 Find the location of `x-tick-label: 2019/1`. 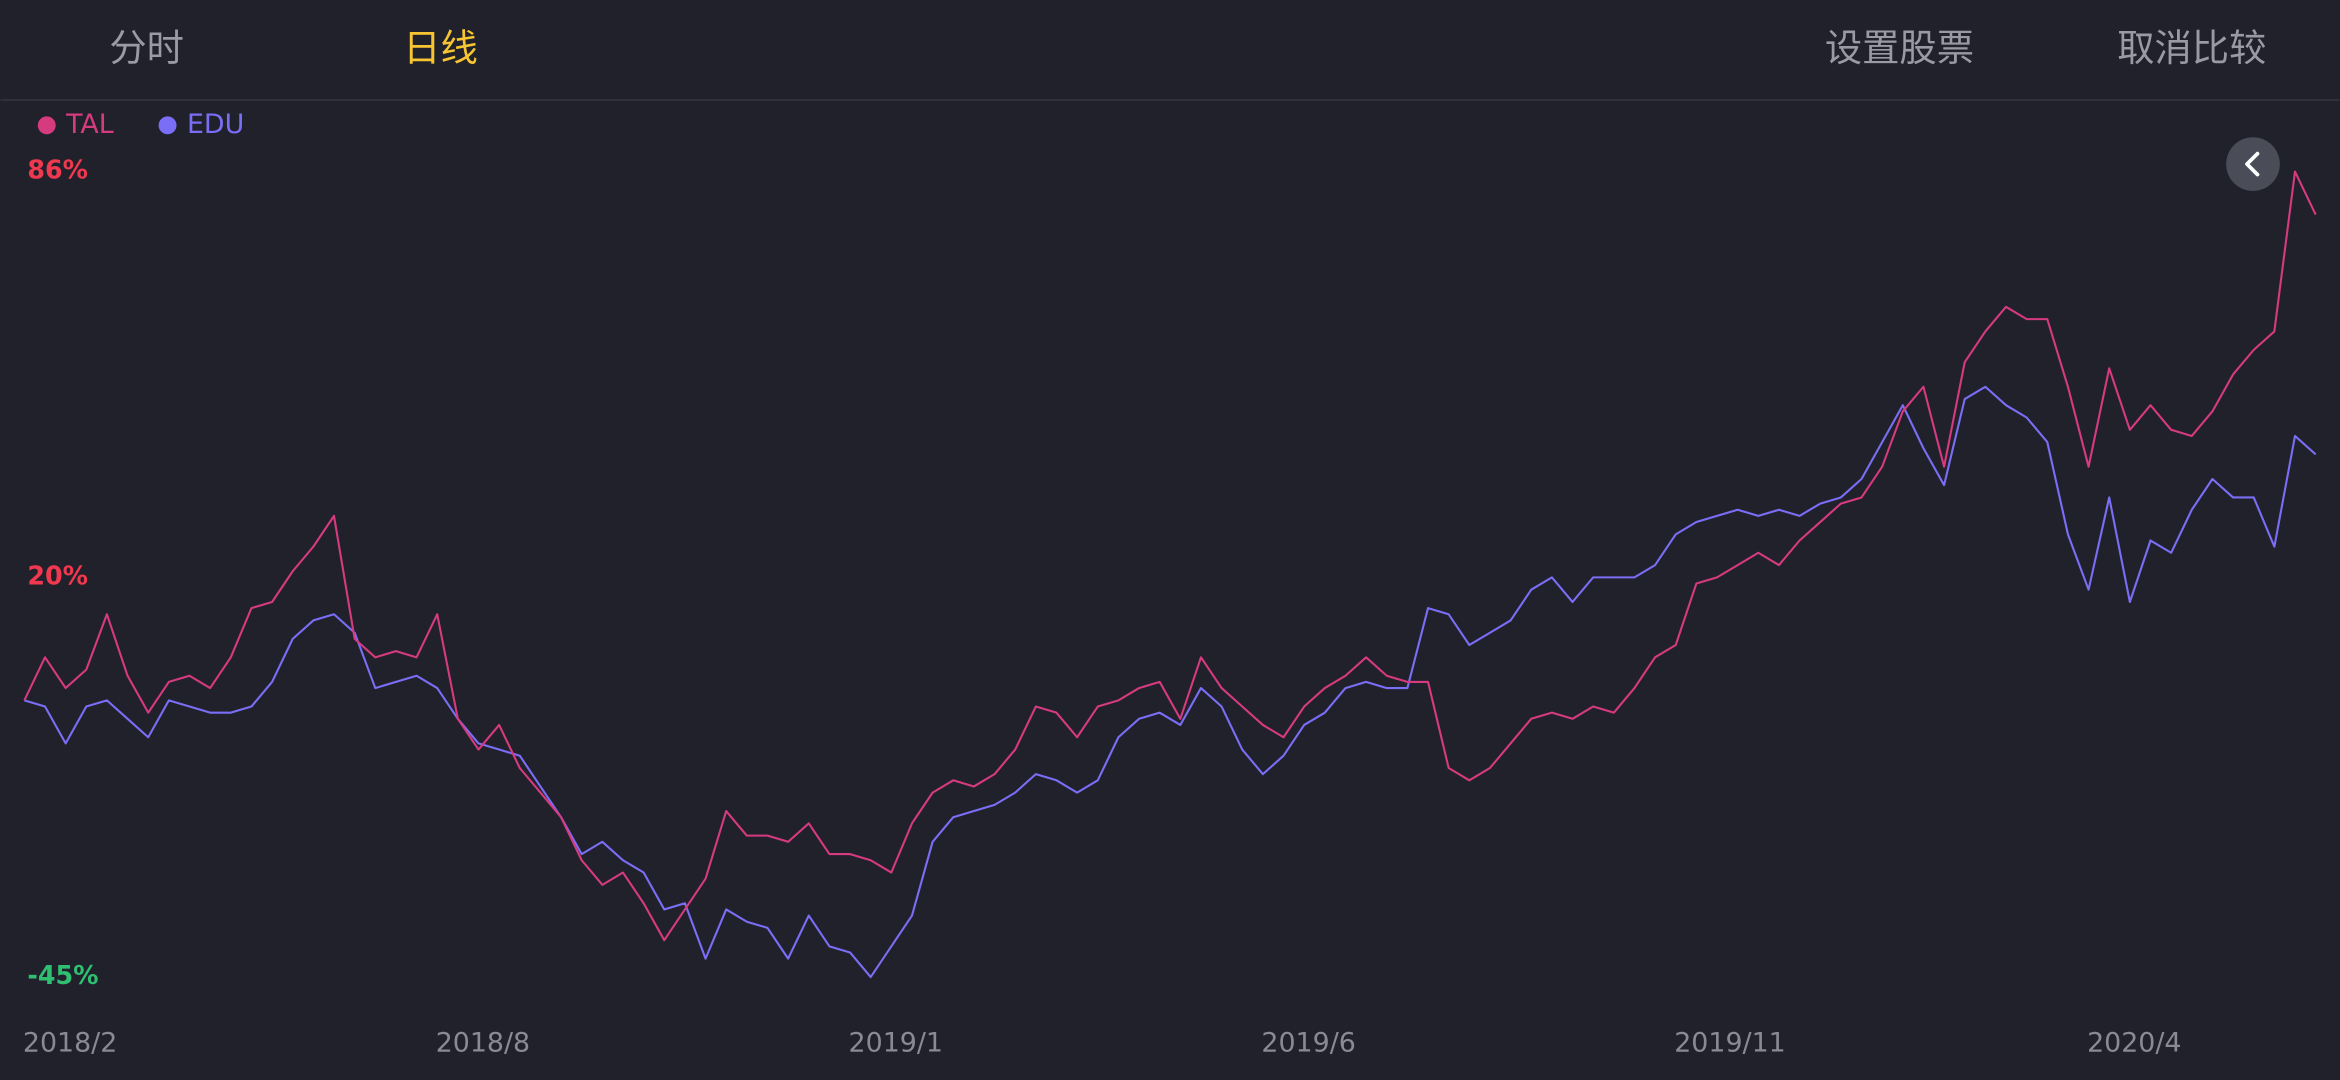

x-tick-label: 2019/1 is located at coordinates (896, 1043).